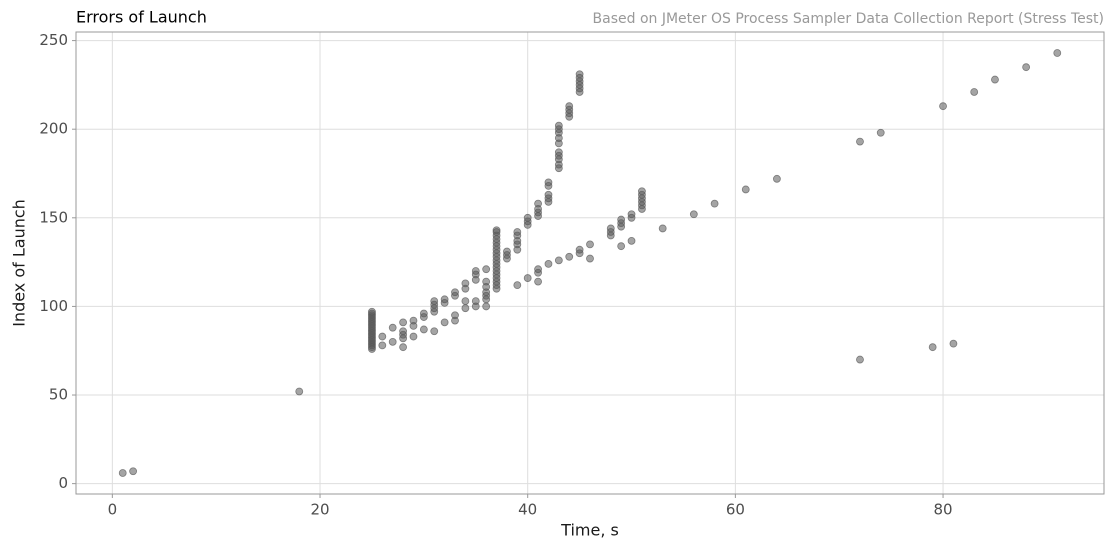  Describe the element at coordinates (113, 510) in the screenshot. I see `x-tick-label: 0` at that location.